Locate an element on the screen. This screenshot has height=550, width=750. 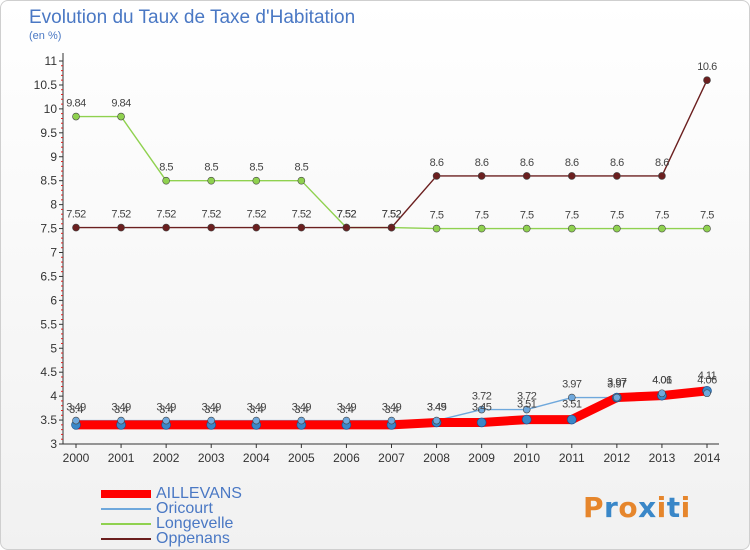
logo-letter: o is located at coordinates (628, 507).